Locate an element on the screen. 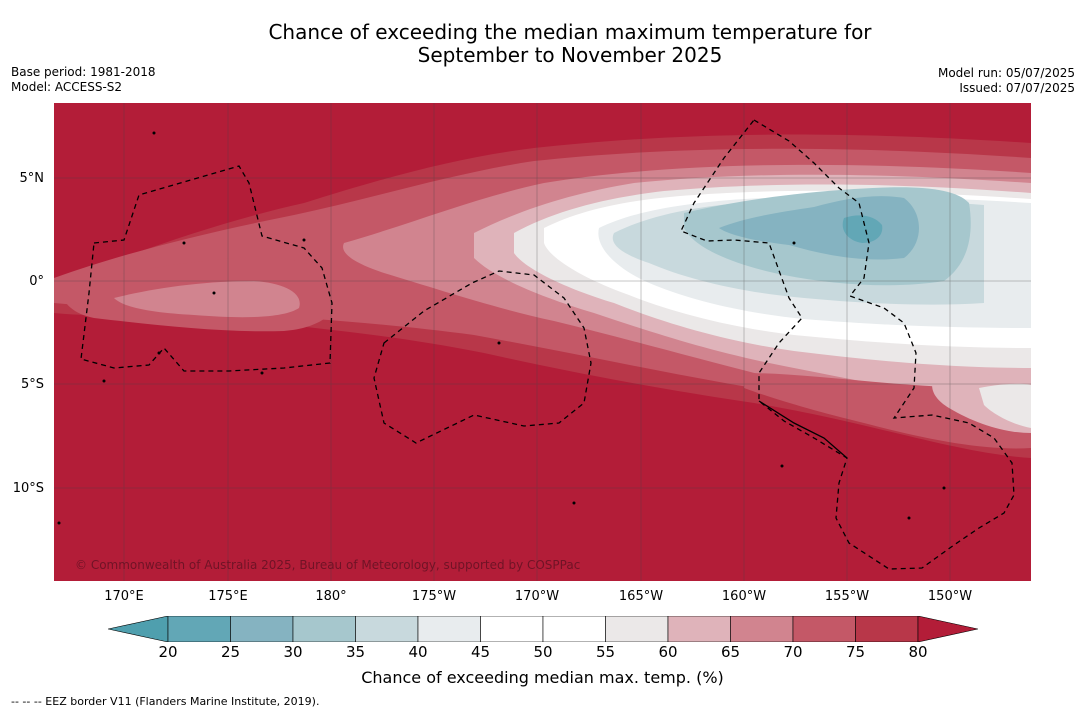 Image resolution: width=1085 pixels, height=713 pixels. title-line-2: September to November 2025 is located at coordinates (570, 55).